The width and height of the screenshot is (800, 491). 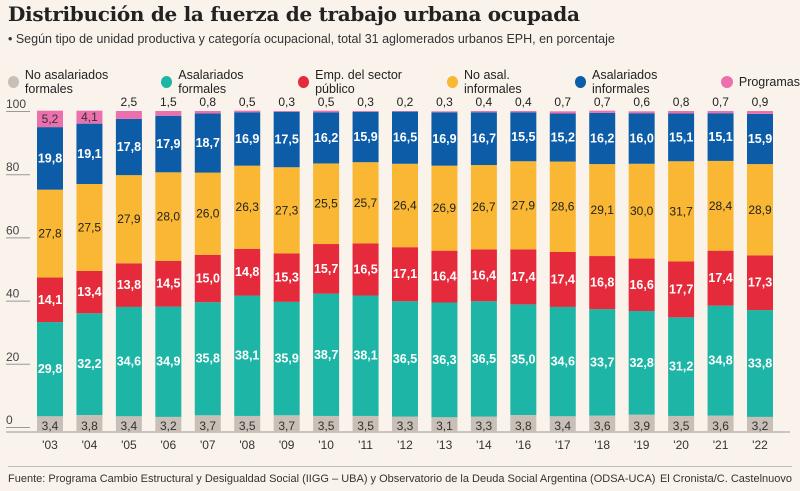 What do you see at coordinates (247, 445) in the screenshot?
I see `x-tick-label: '08` at bounding box center [247, 445].